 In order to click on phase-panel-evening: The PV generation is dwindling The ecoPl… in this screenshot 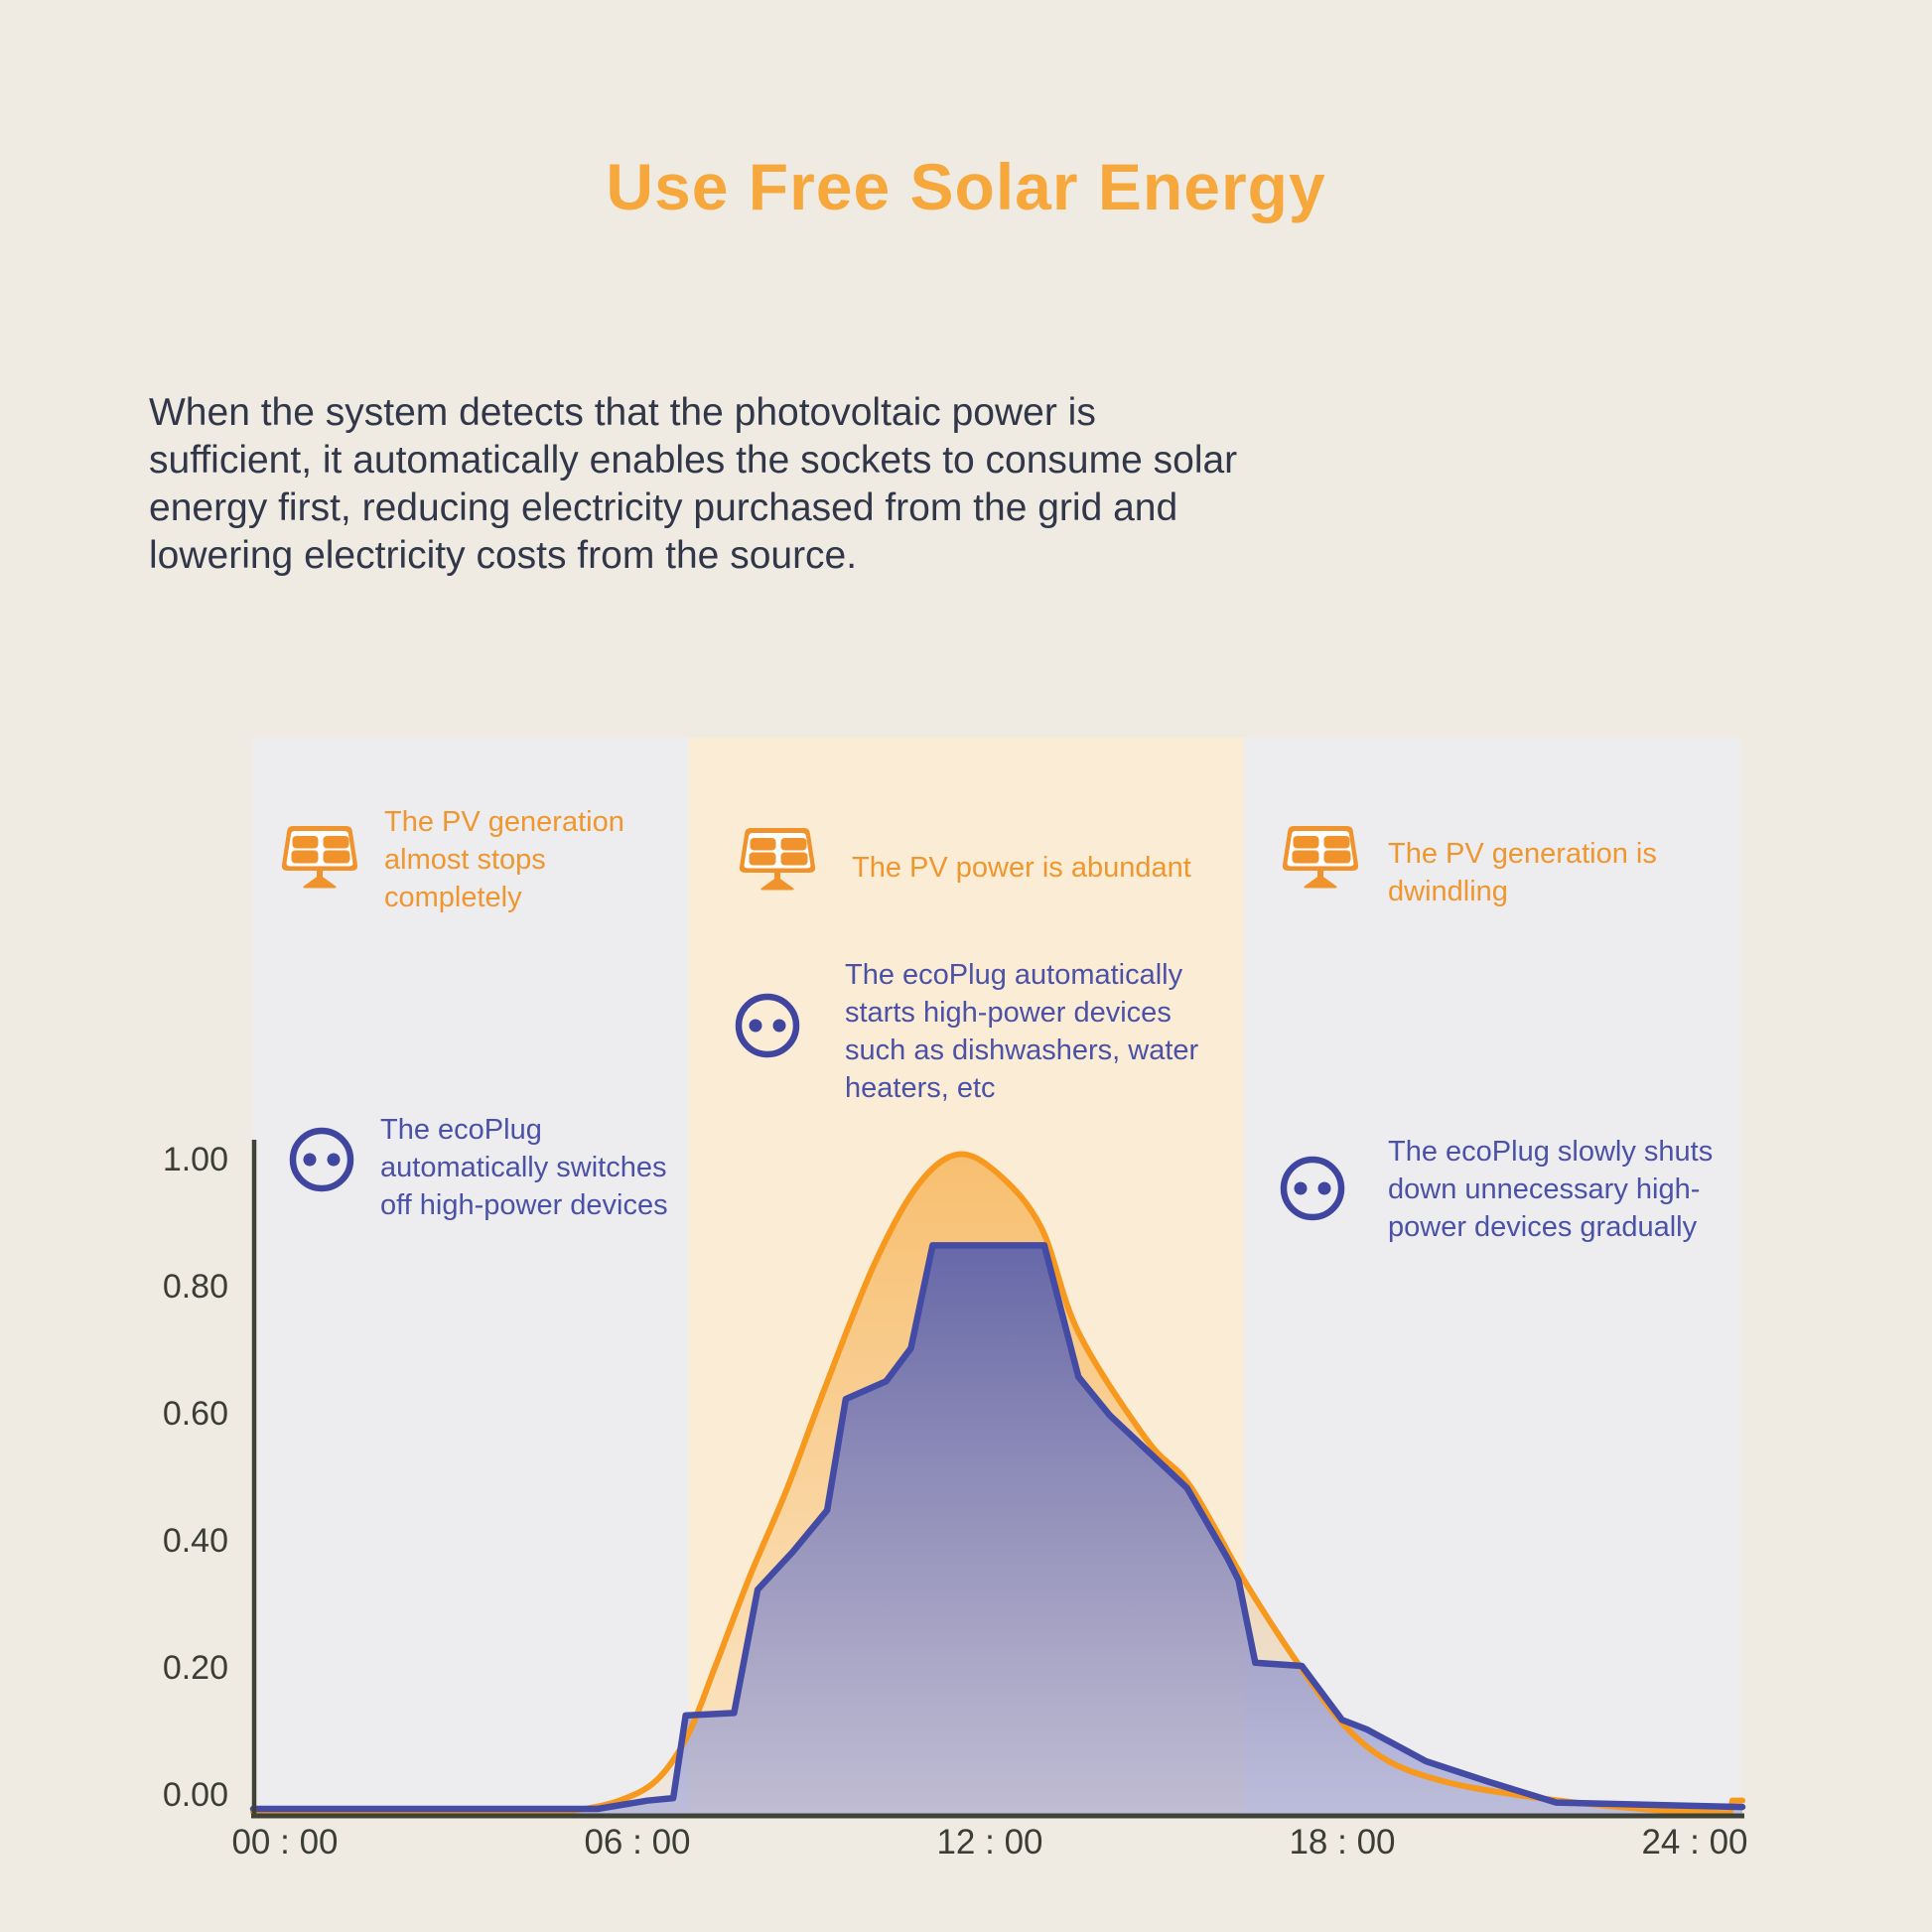, I will do `click(1492, 1277)`.